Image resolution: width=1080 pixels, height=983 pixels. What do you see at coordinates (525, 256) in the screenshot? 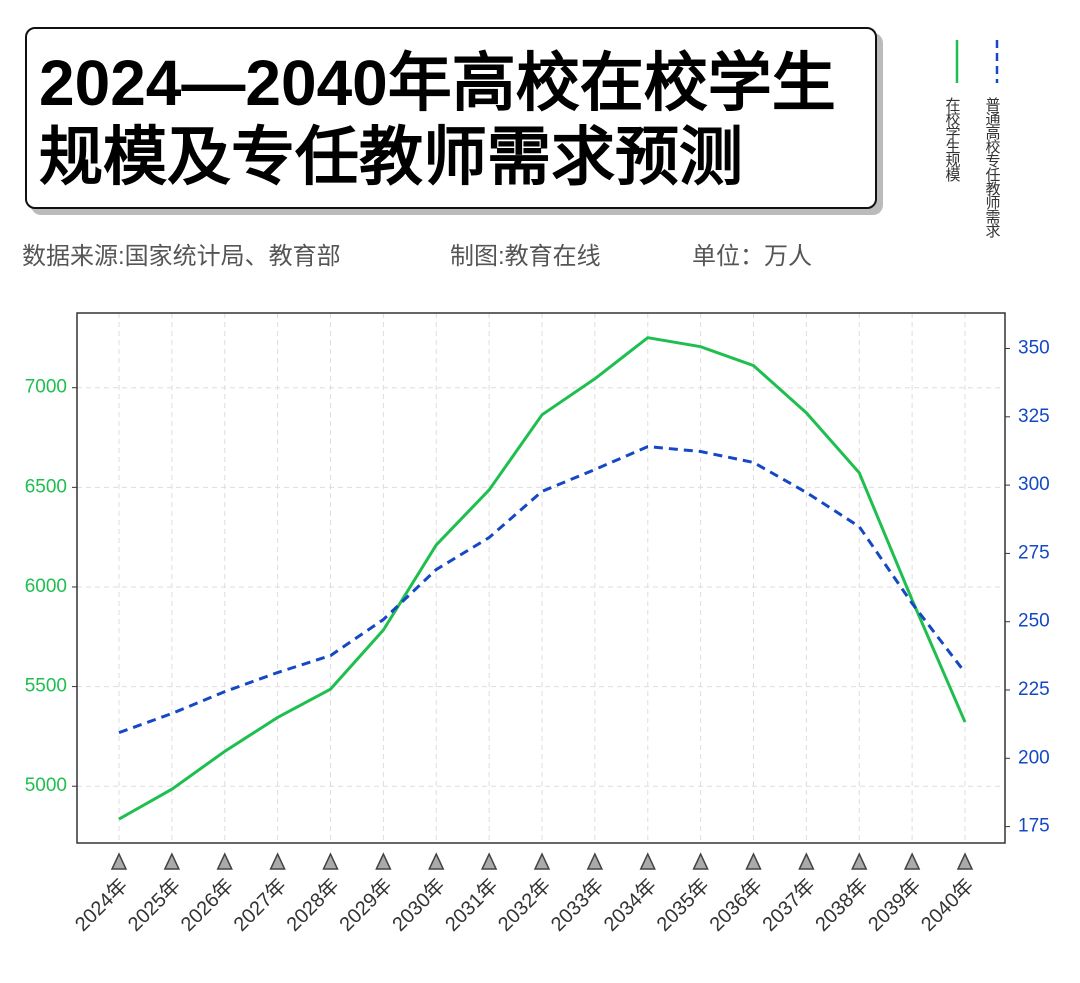
I see `credit: 制图:教育在线` at bounding box center [525, 256].